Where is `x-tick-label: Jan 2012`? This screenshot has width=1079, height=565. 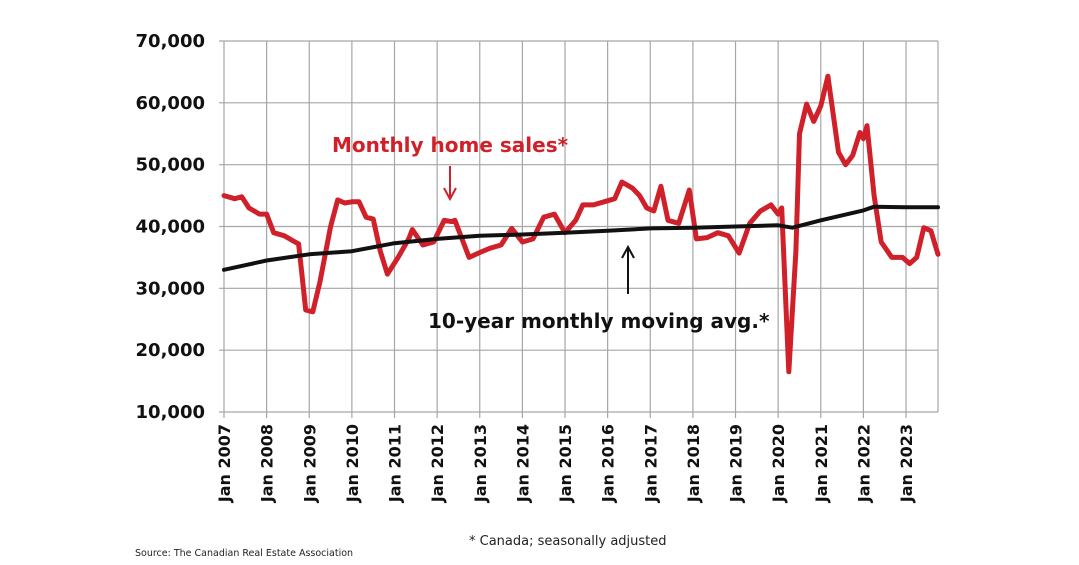 x-tick-label: Jan 2012 is located at coordinates (437, 463).